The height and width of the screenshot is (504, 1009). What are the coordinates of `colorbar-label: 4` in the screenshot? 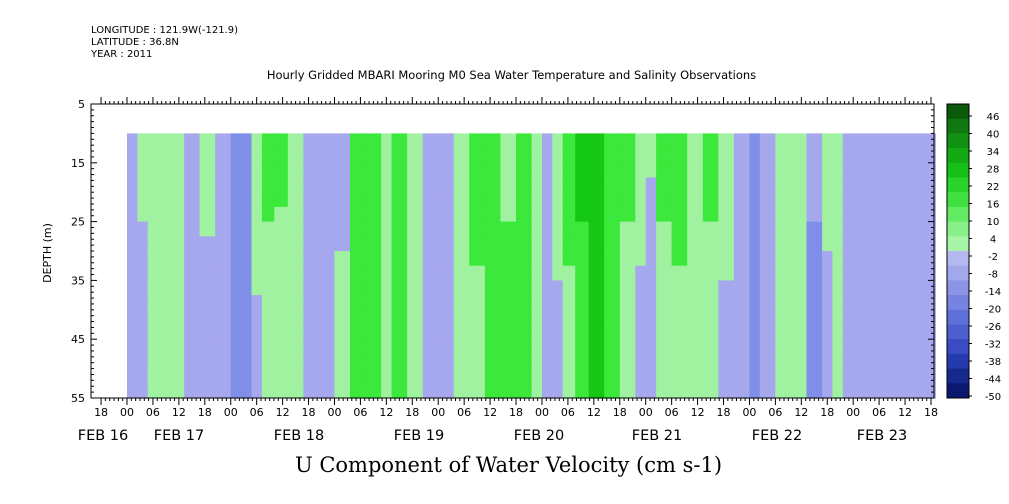 It's located at (993, 240).